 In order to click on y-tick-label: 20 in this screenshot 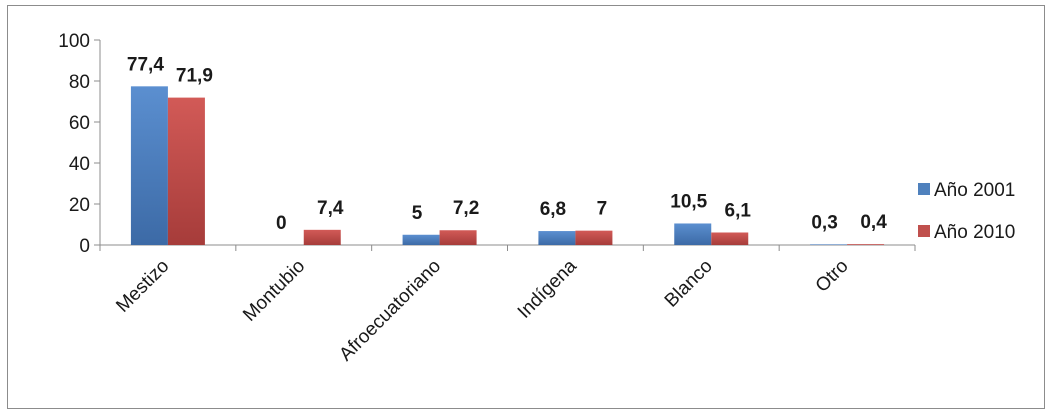, I will do `click(79, 205)`.